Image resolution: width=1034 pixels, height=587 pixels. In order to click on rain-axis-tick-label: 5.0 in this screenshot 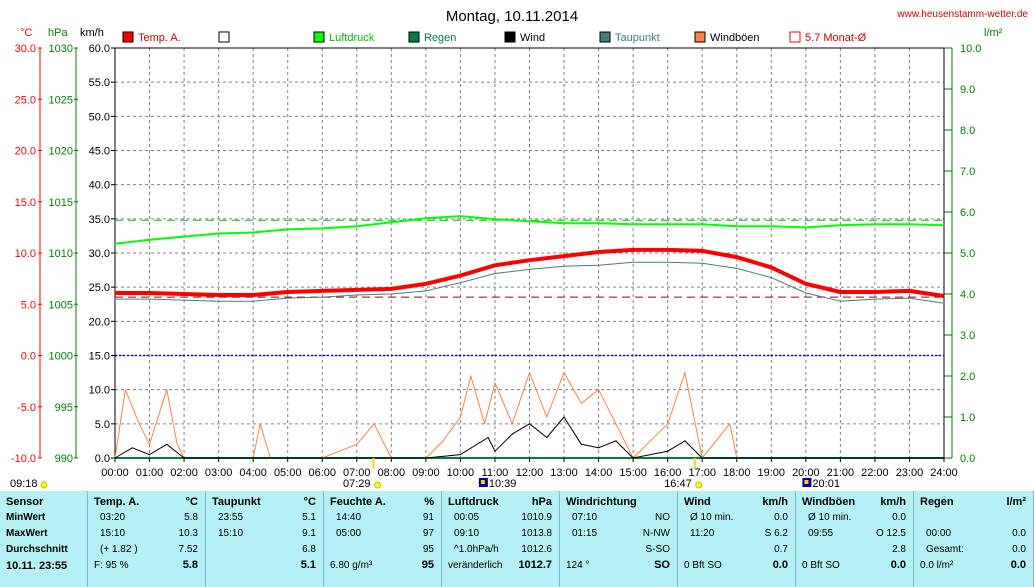, I will do `click(967, 254)`.